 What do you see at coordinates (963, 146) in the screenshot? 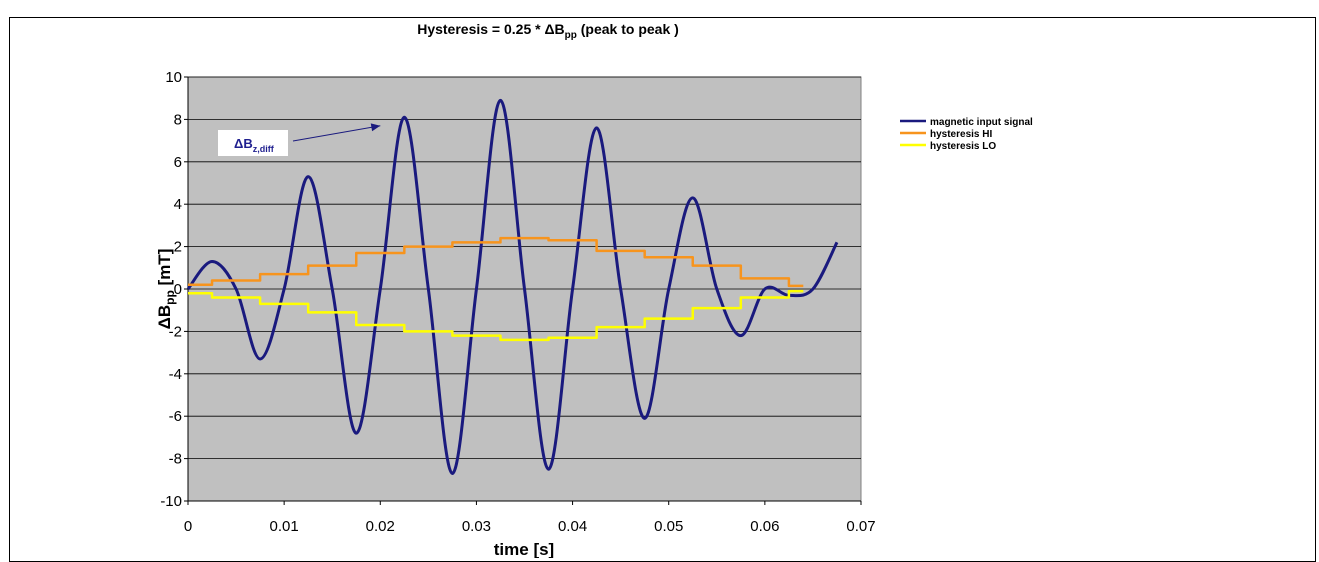
I see `legend-label: hysteresis LO` at bounding box center [963, 146].